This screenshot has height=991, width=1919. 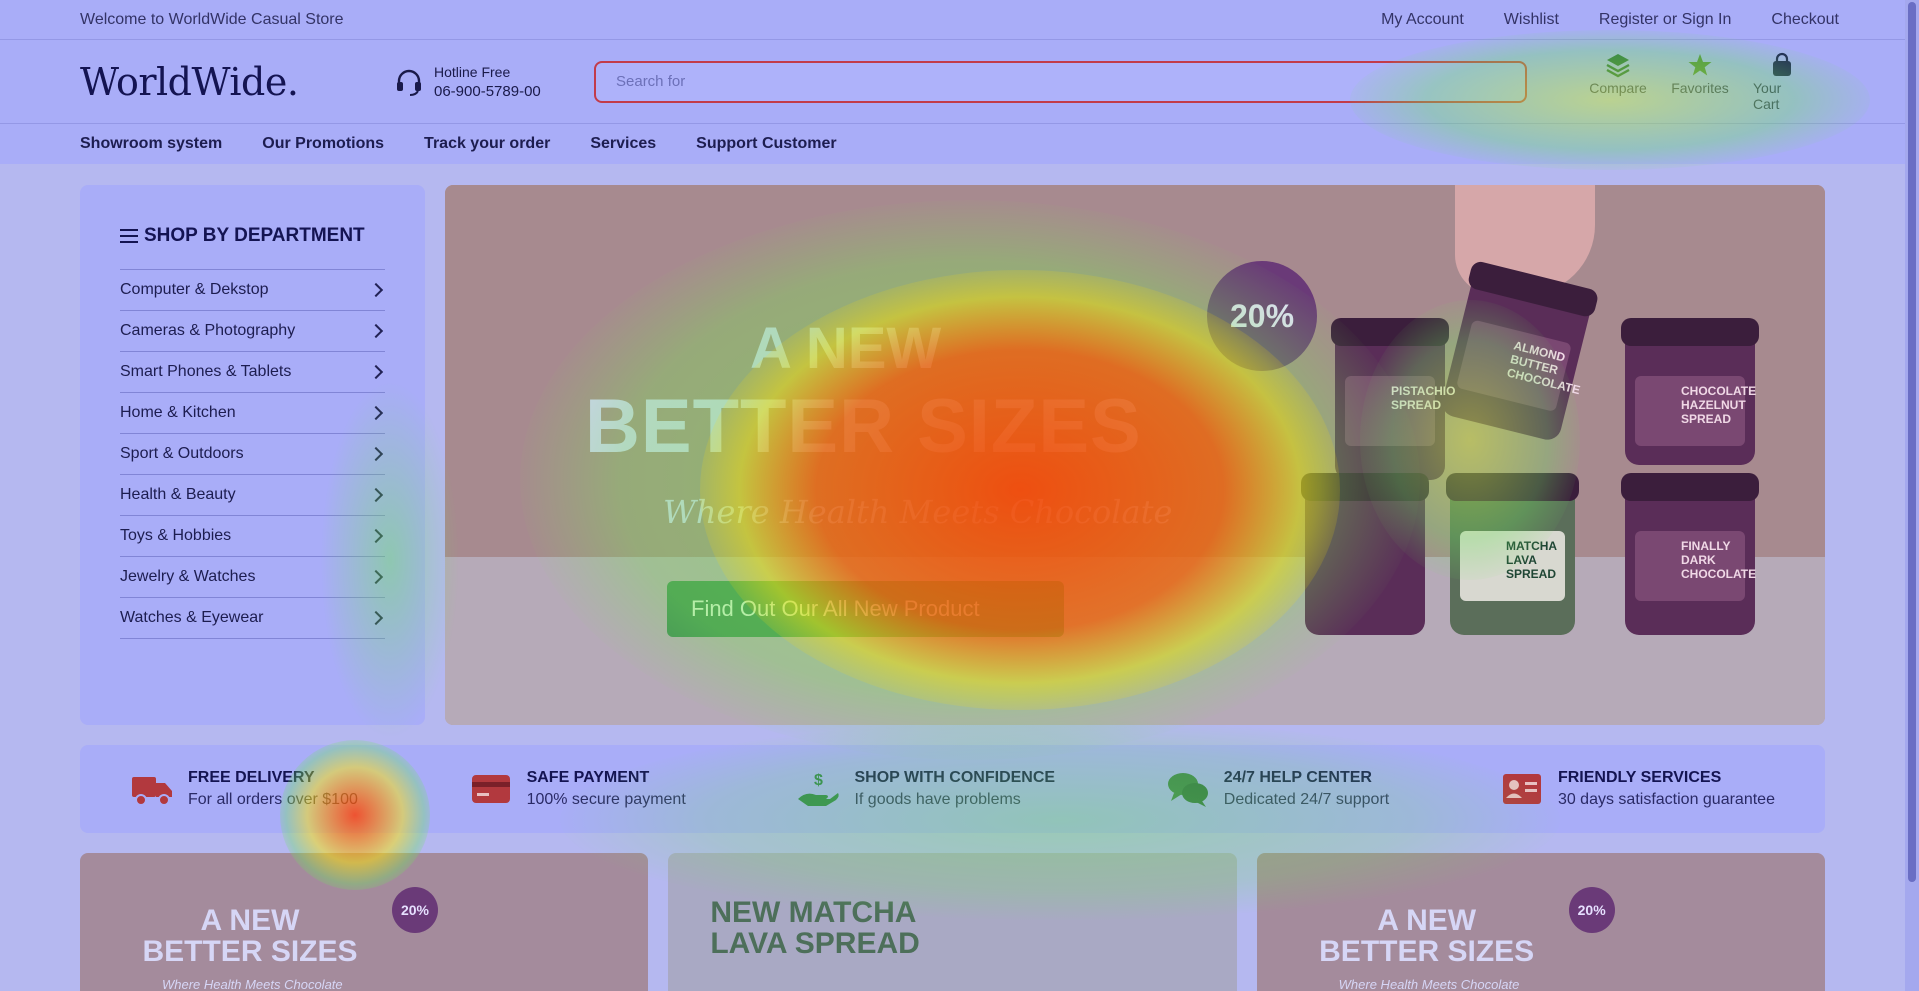 What do you see at coordinates (1695, 411) in the screenshot?
I see `jar-label: CHOCOLATE HAZELNUT SPREAD` at bounding box center [1695, 411].